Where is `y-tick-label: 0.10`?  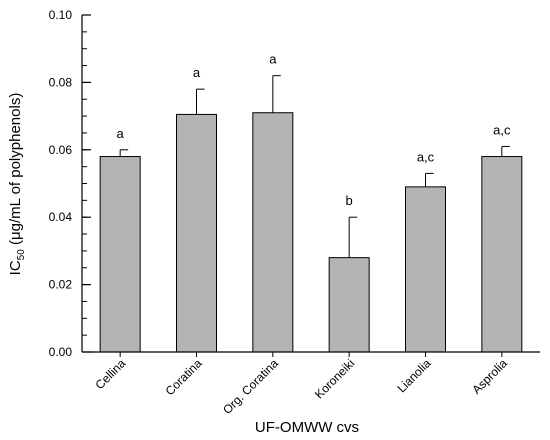
y-tick-label: 0.10 is located at coordinates (61, 15).